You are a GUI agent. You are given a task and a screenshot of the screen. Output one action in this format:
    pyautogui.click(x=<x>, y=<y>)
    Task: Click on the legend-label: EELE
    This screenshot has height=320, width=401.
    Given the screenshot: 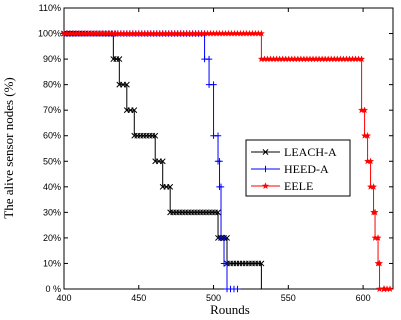 What is the action you would take?
    pyautogui.click(x=298, y=186)
    